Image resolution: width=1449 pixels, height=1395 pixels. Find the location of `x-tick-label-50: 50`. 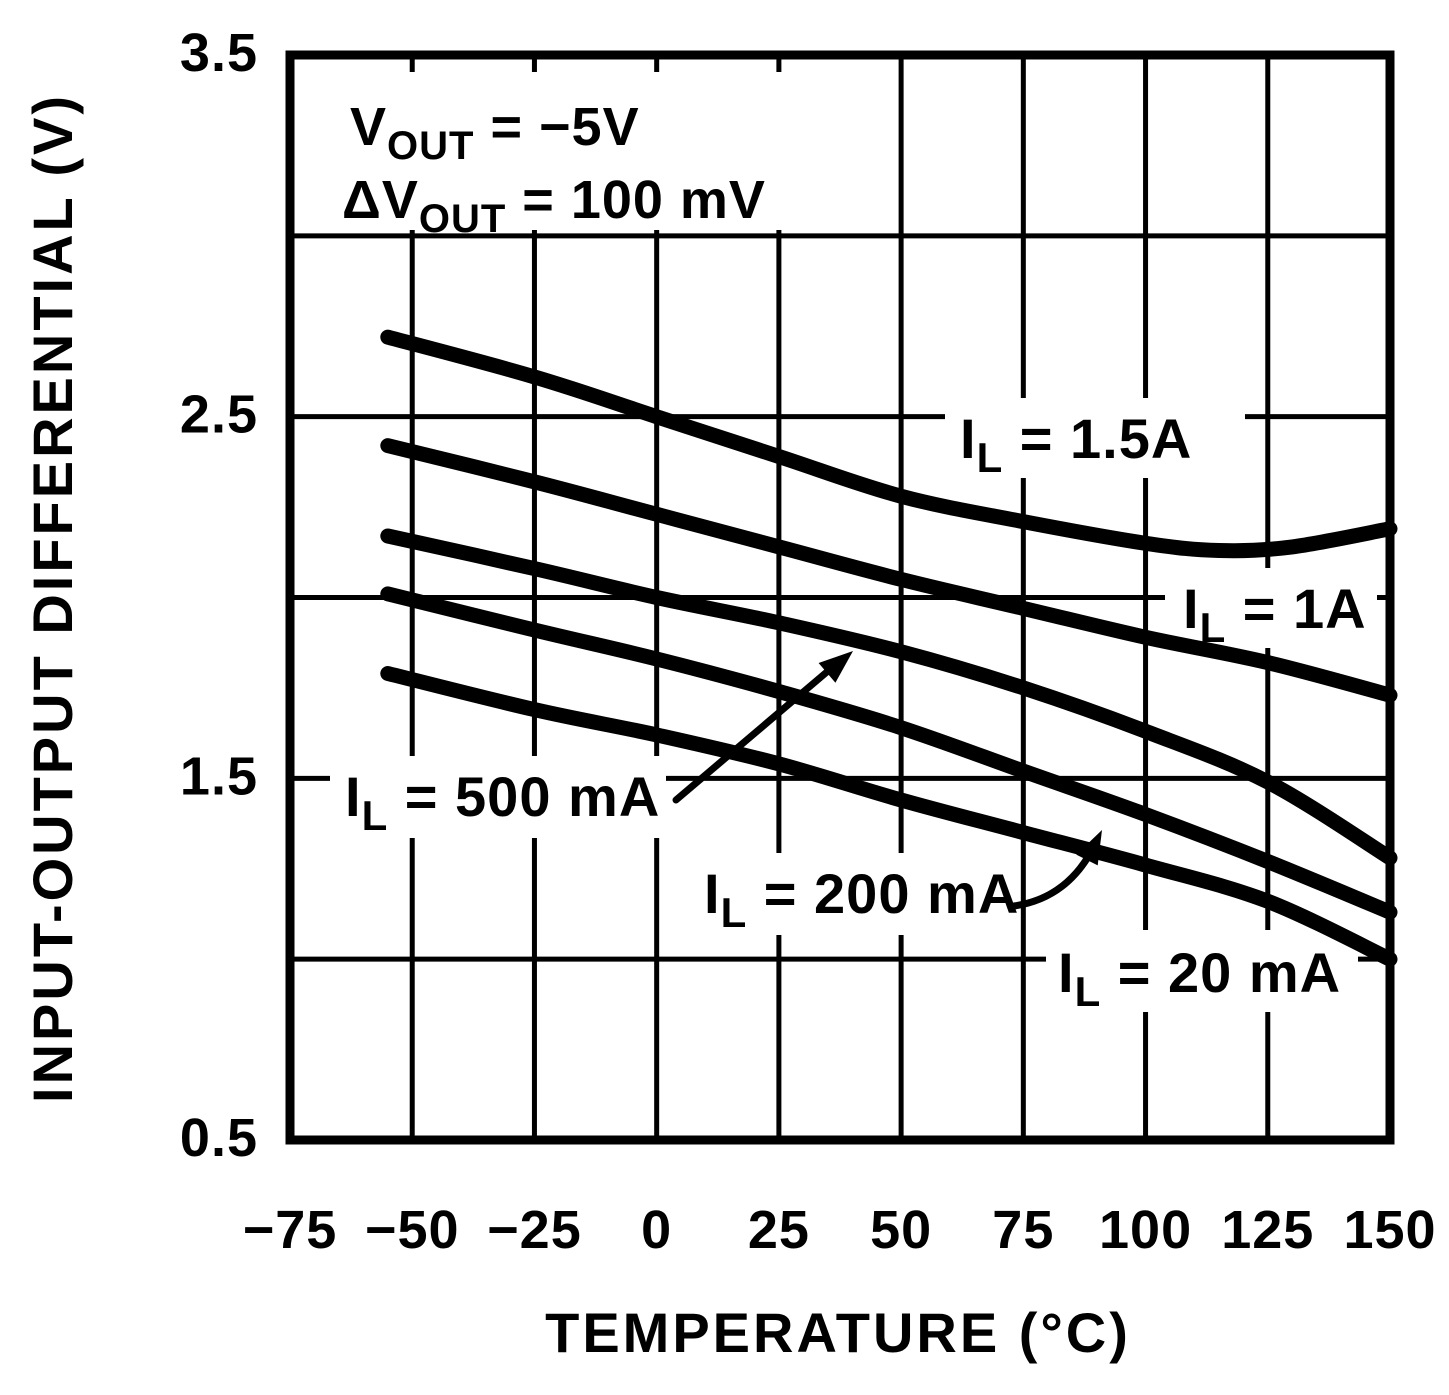

x-tick-label-50: 50 is located at coordinates (901, 1230).